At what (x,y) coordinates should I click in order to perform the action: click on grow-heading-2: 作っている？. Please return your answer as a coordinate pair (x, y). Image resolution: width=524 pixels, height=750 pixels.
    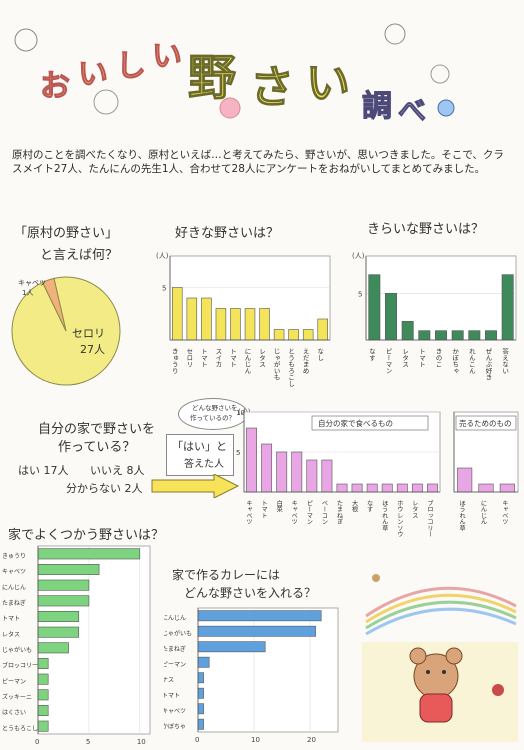
    Looking at the image, I should click on (97, 447).